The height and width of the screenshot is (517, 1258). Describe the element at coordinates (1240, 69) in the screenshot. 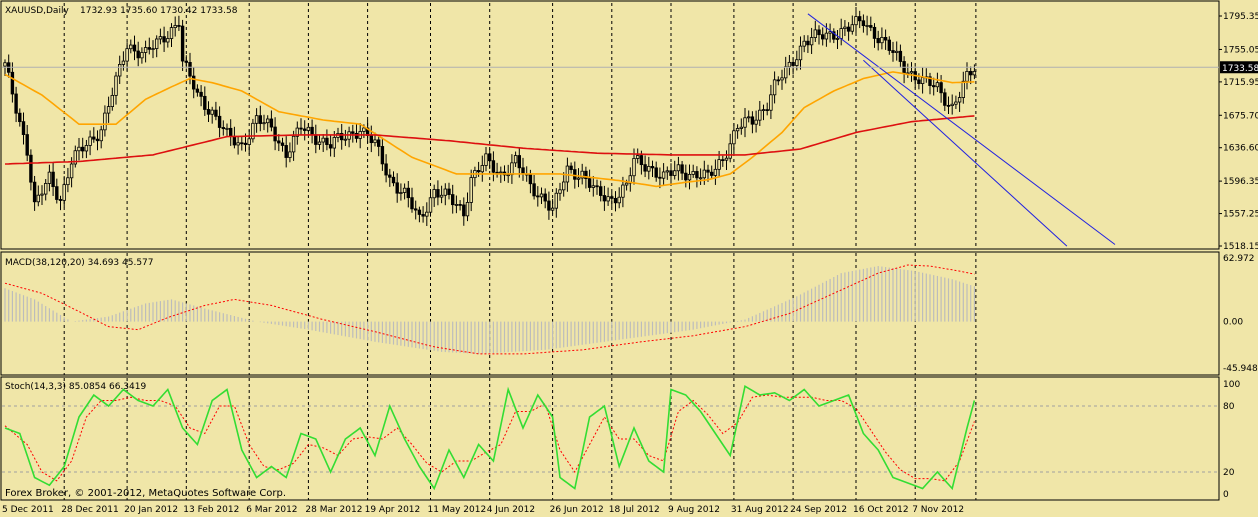

I see `current-price-label: 1733.58` at that location.